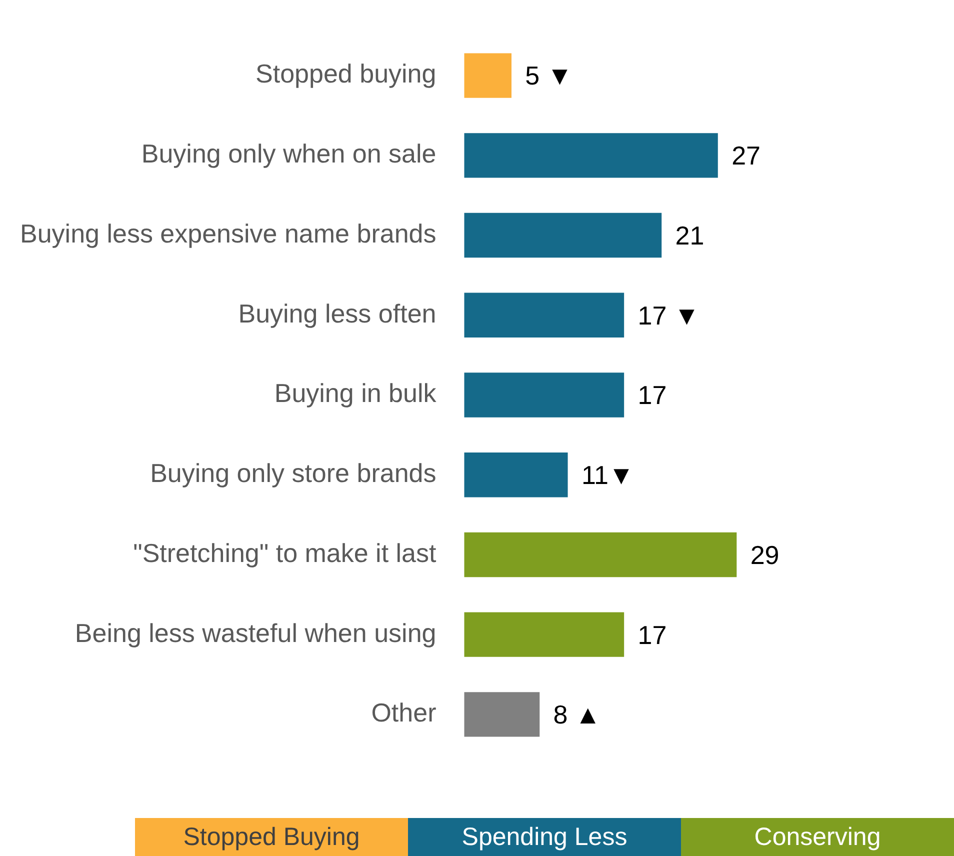 The image size is (954, 856). What do you see at coordinates (544, 837) in the screenshot?
I see `text: Spending Less` at bounding box center [544, 837].